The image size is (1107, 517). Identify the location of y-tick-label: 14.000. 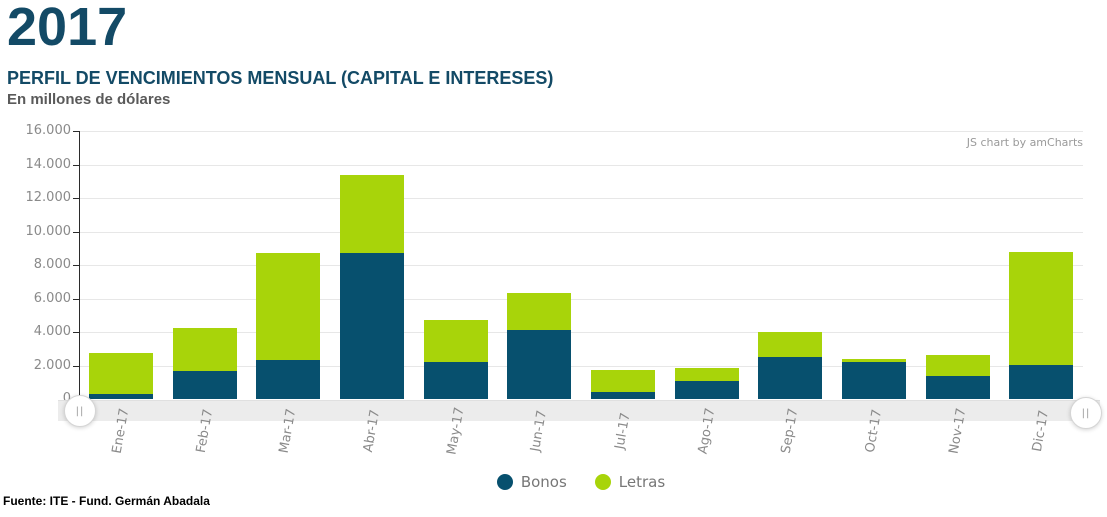
(48, 164).